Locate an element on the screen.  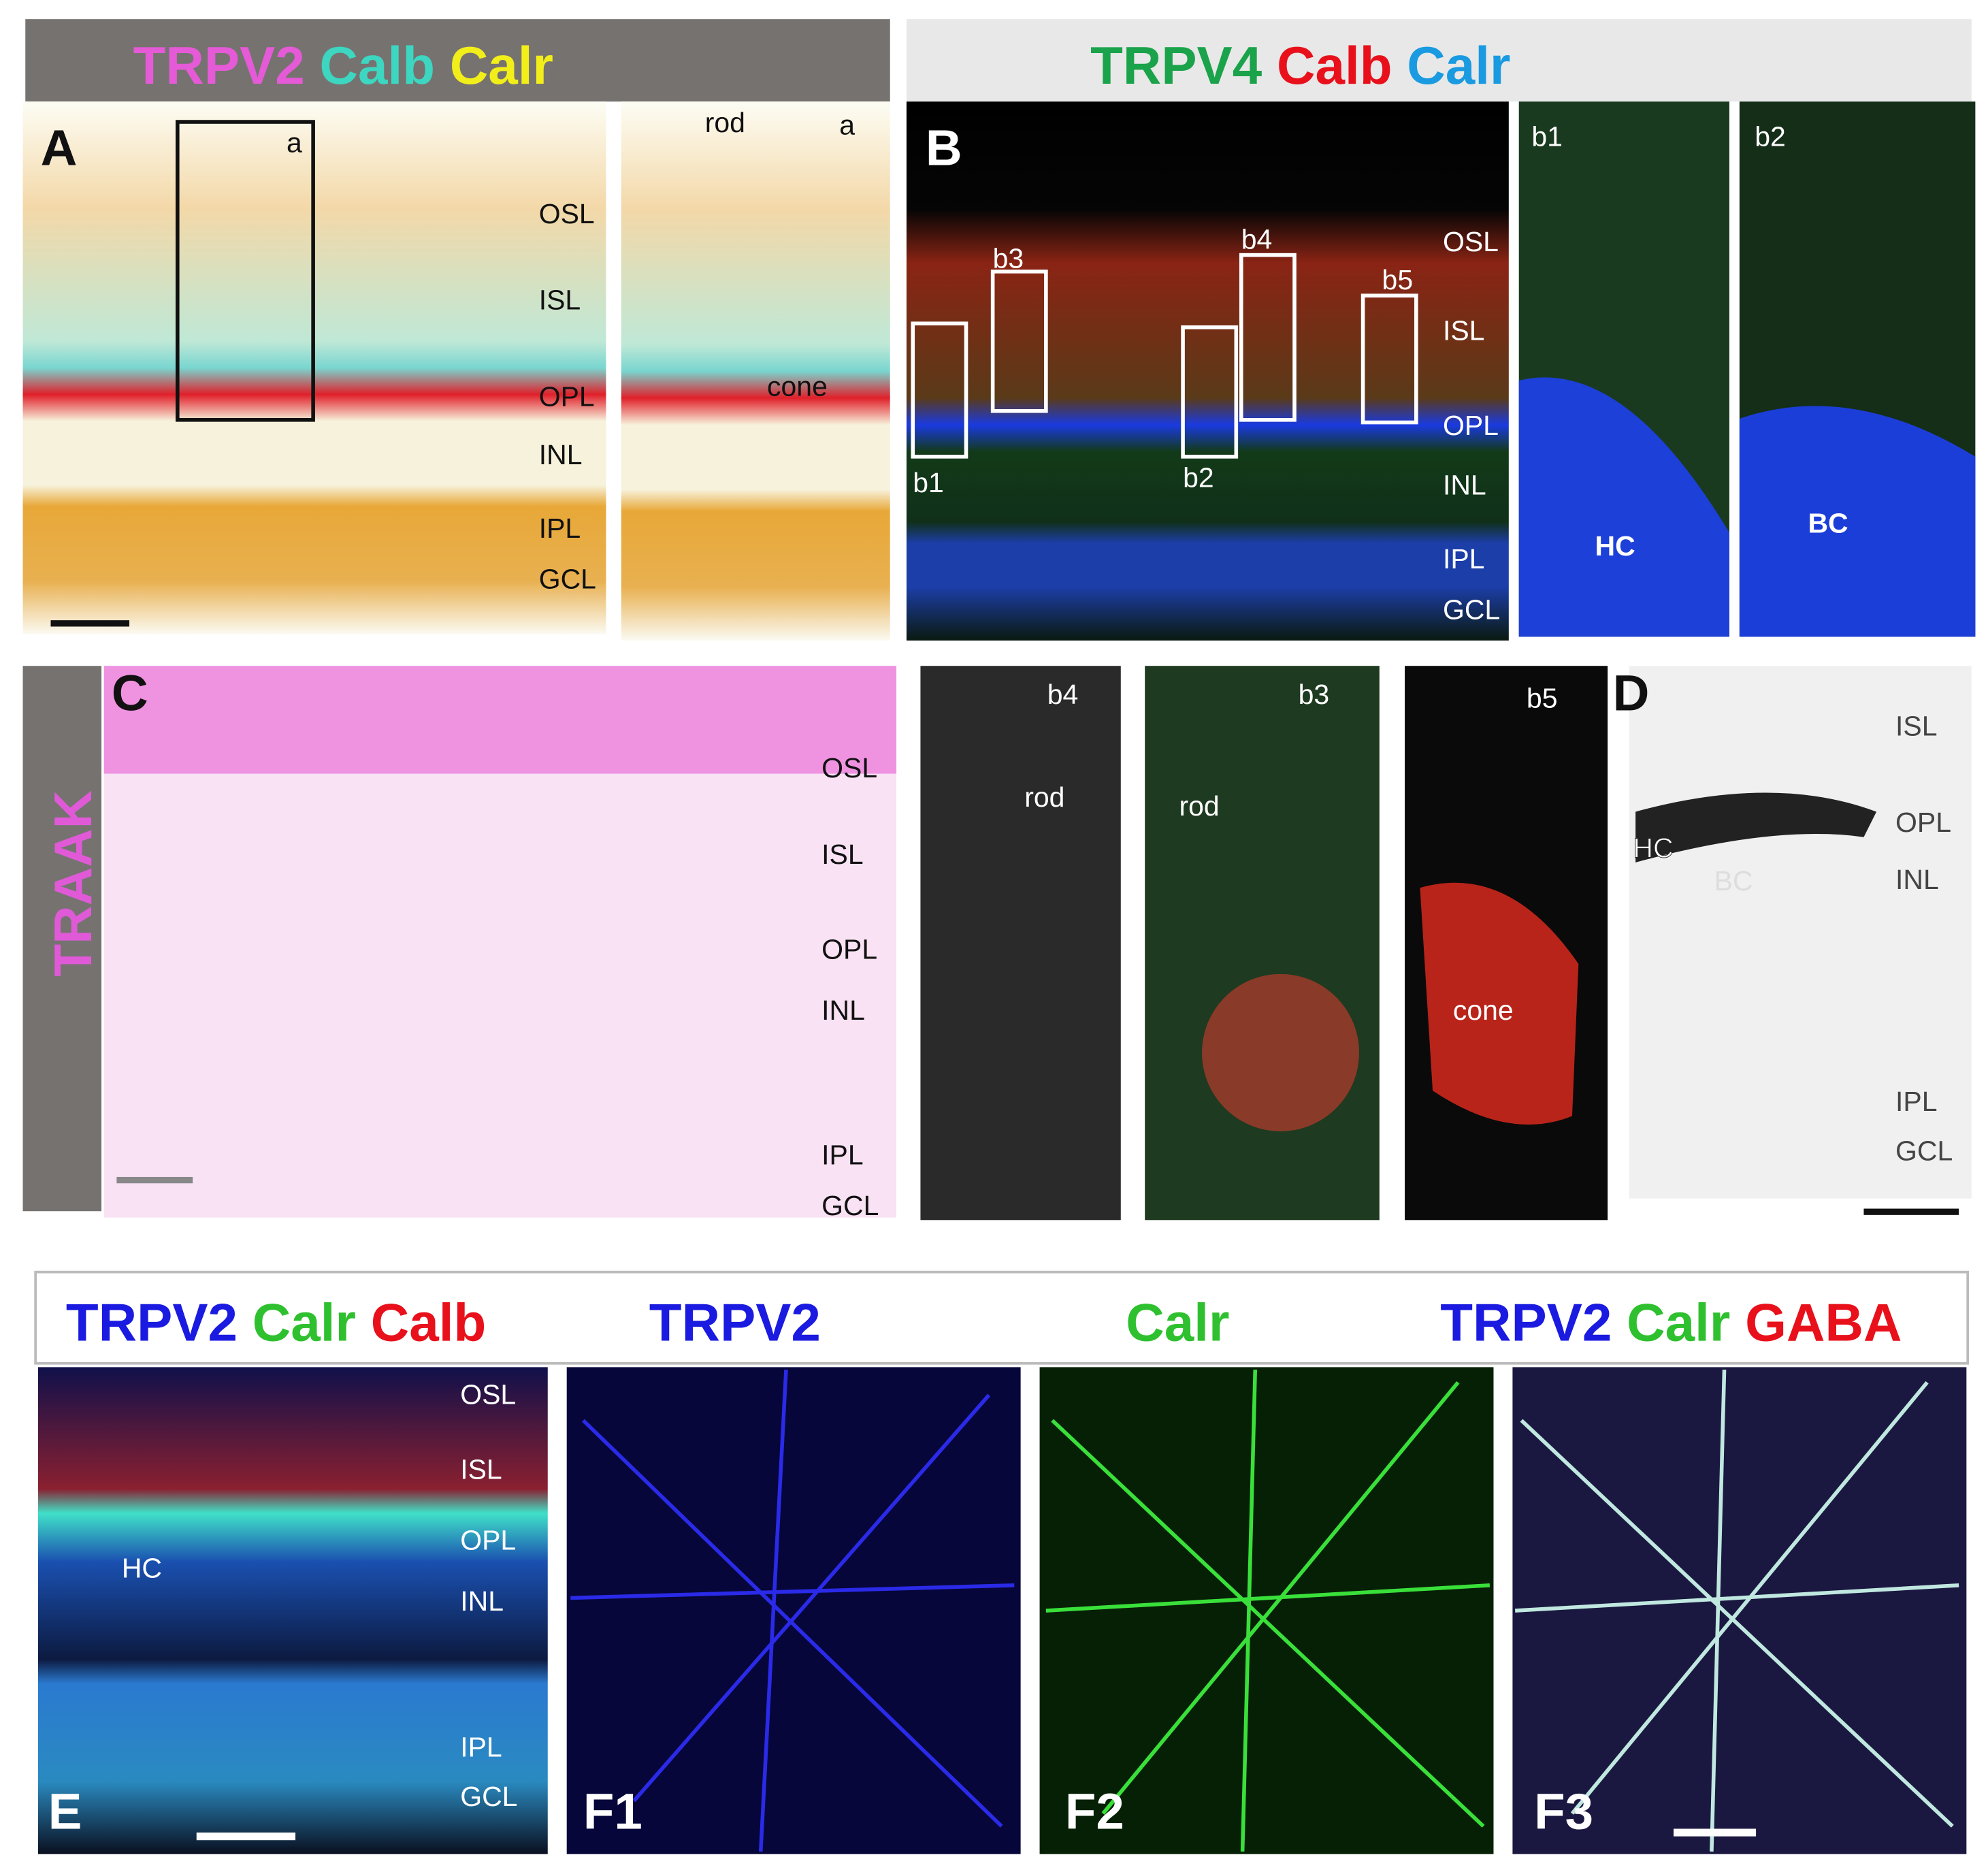
header: TRPV2 Calr GABA is located at coordinates (1671, 1322).